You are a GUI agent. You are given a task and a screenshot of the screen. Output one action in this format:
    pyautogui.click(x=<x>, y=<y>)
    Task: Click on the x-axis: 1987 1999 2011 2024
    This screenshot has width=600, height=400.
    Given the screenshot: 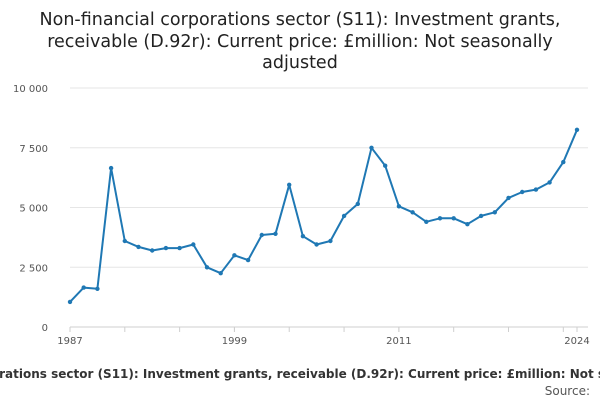 What is the action you would take?
    pyautogui.click(x=323, y=337)
    